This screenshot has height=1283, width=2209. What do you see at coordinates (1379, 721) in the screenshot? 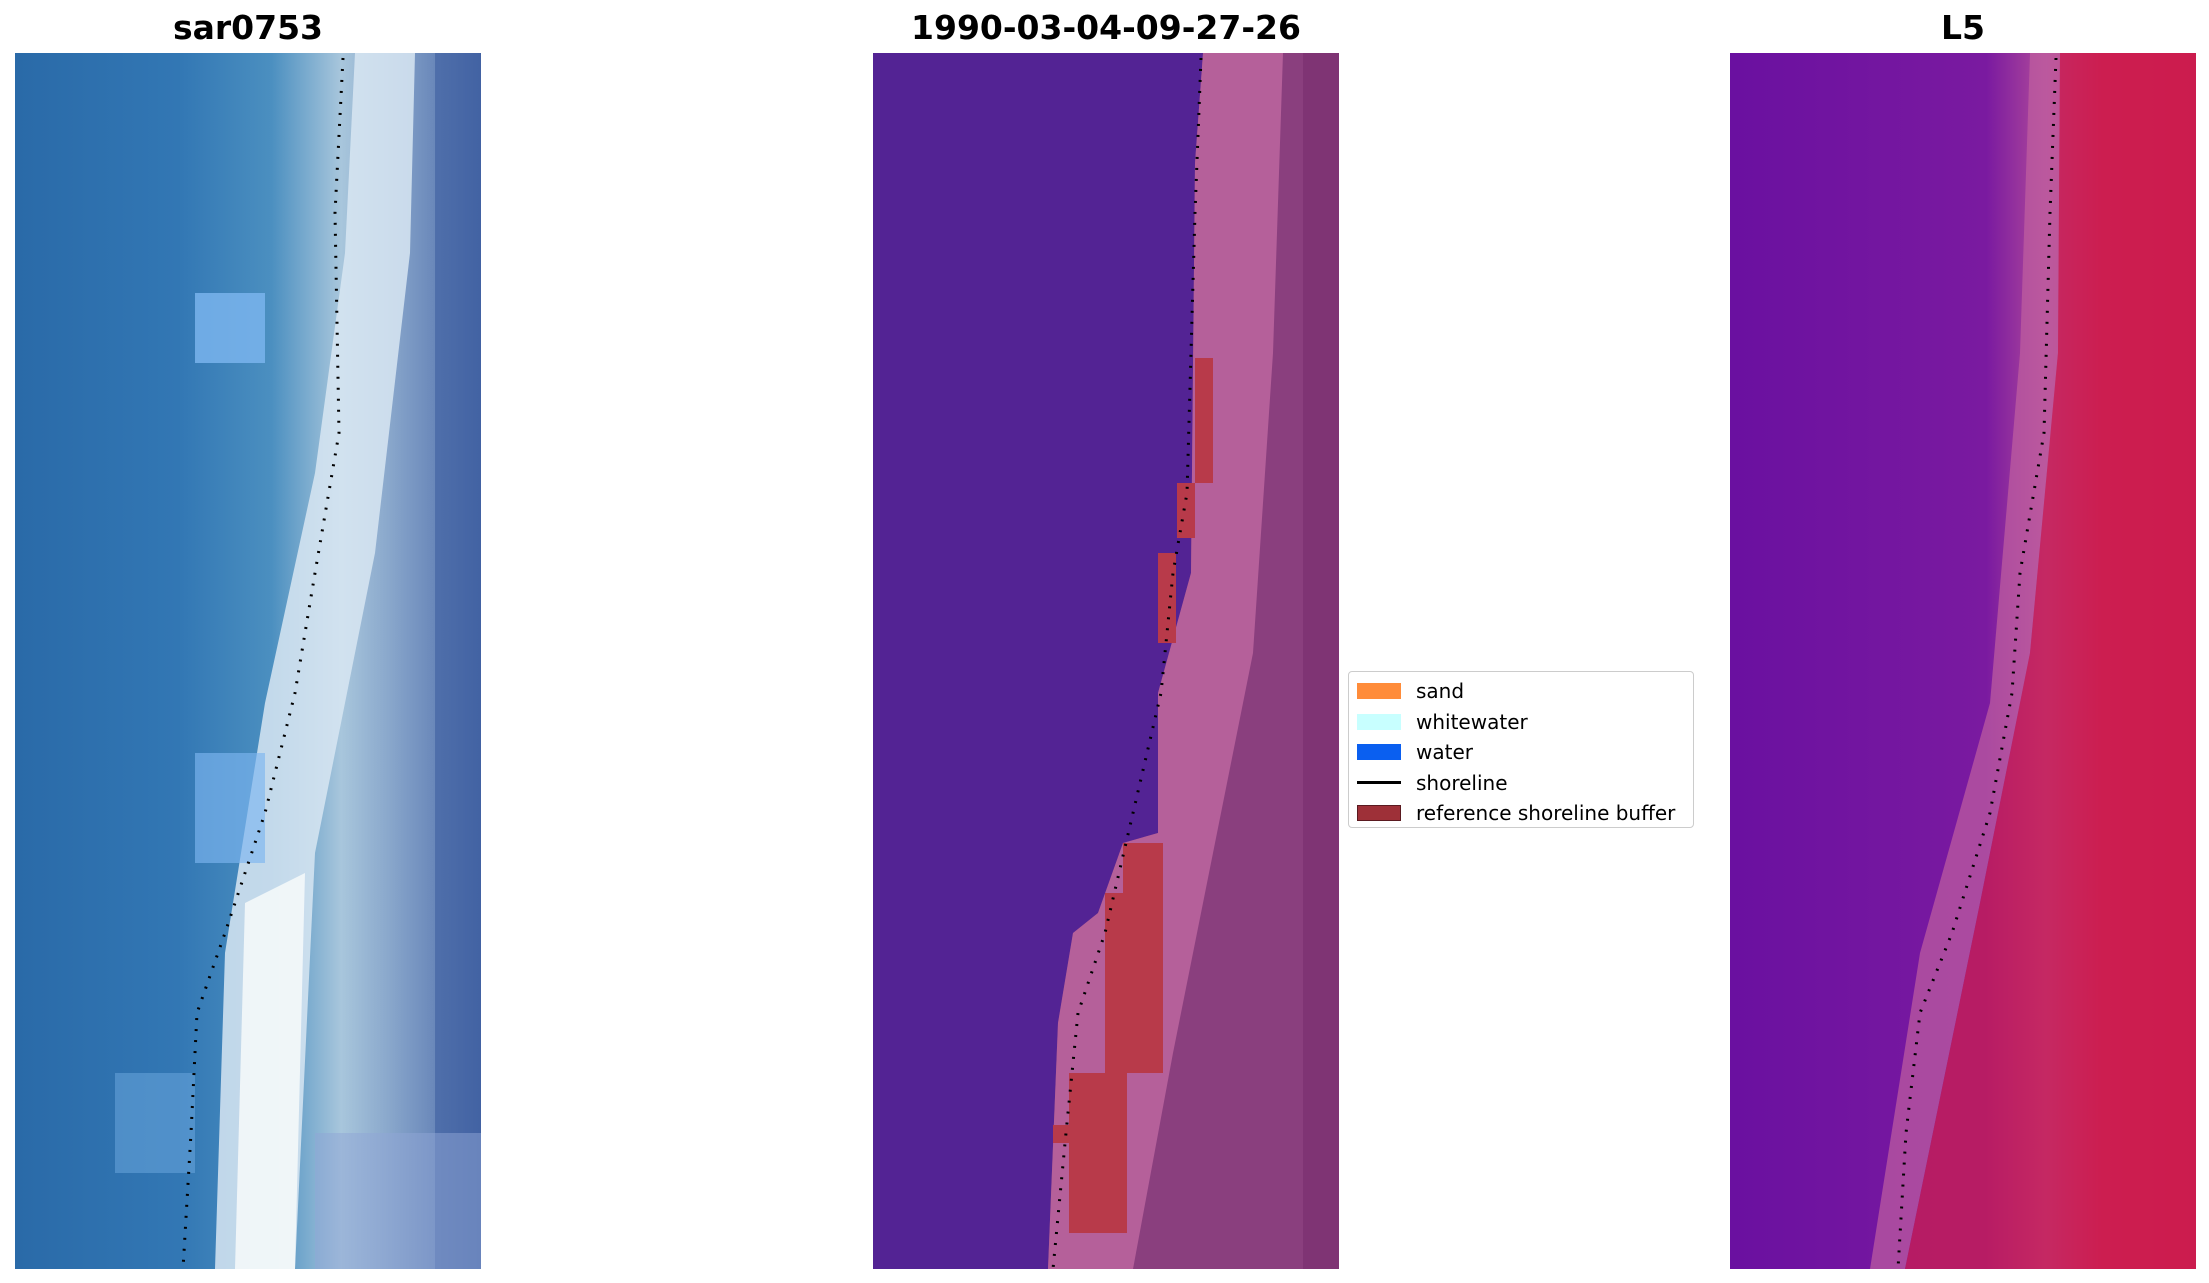
I see `whitewater-swatch` at bounding box center [1379, 721].